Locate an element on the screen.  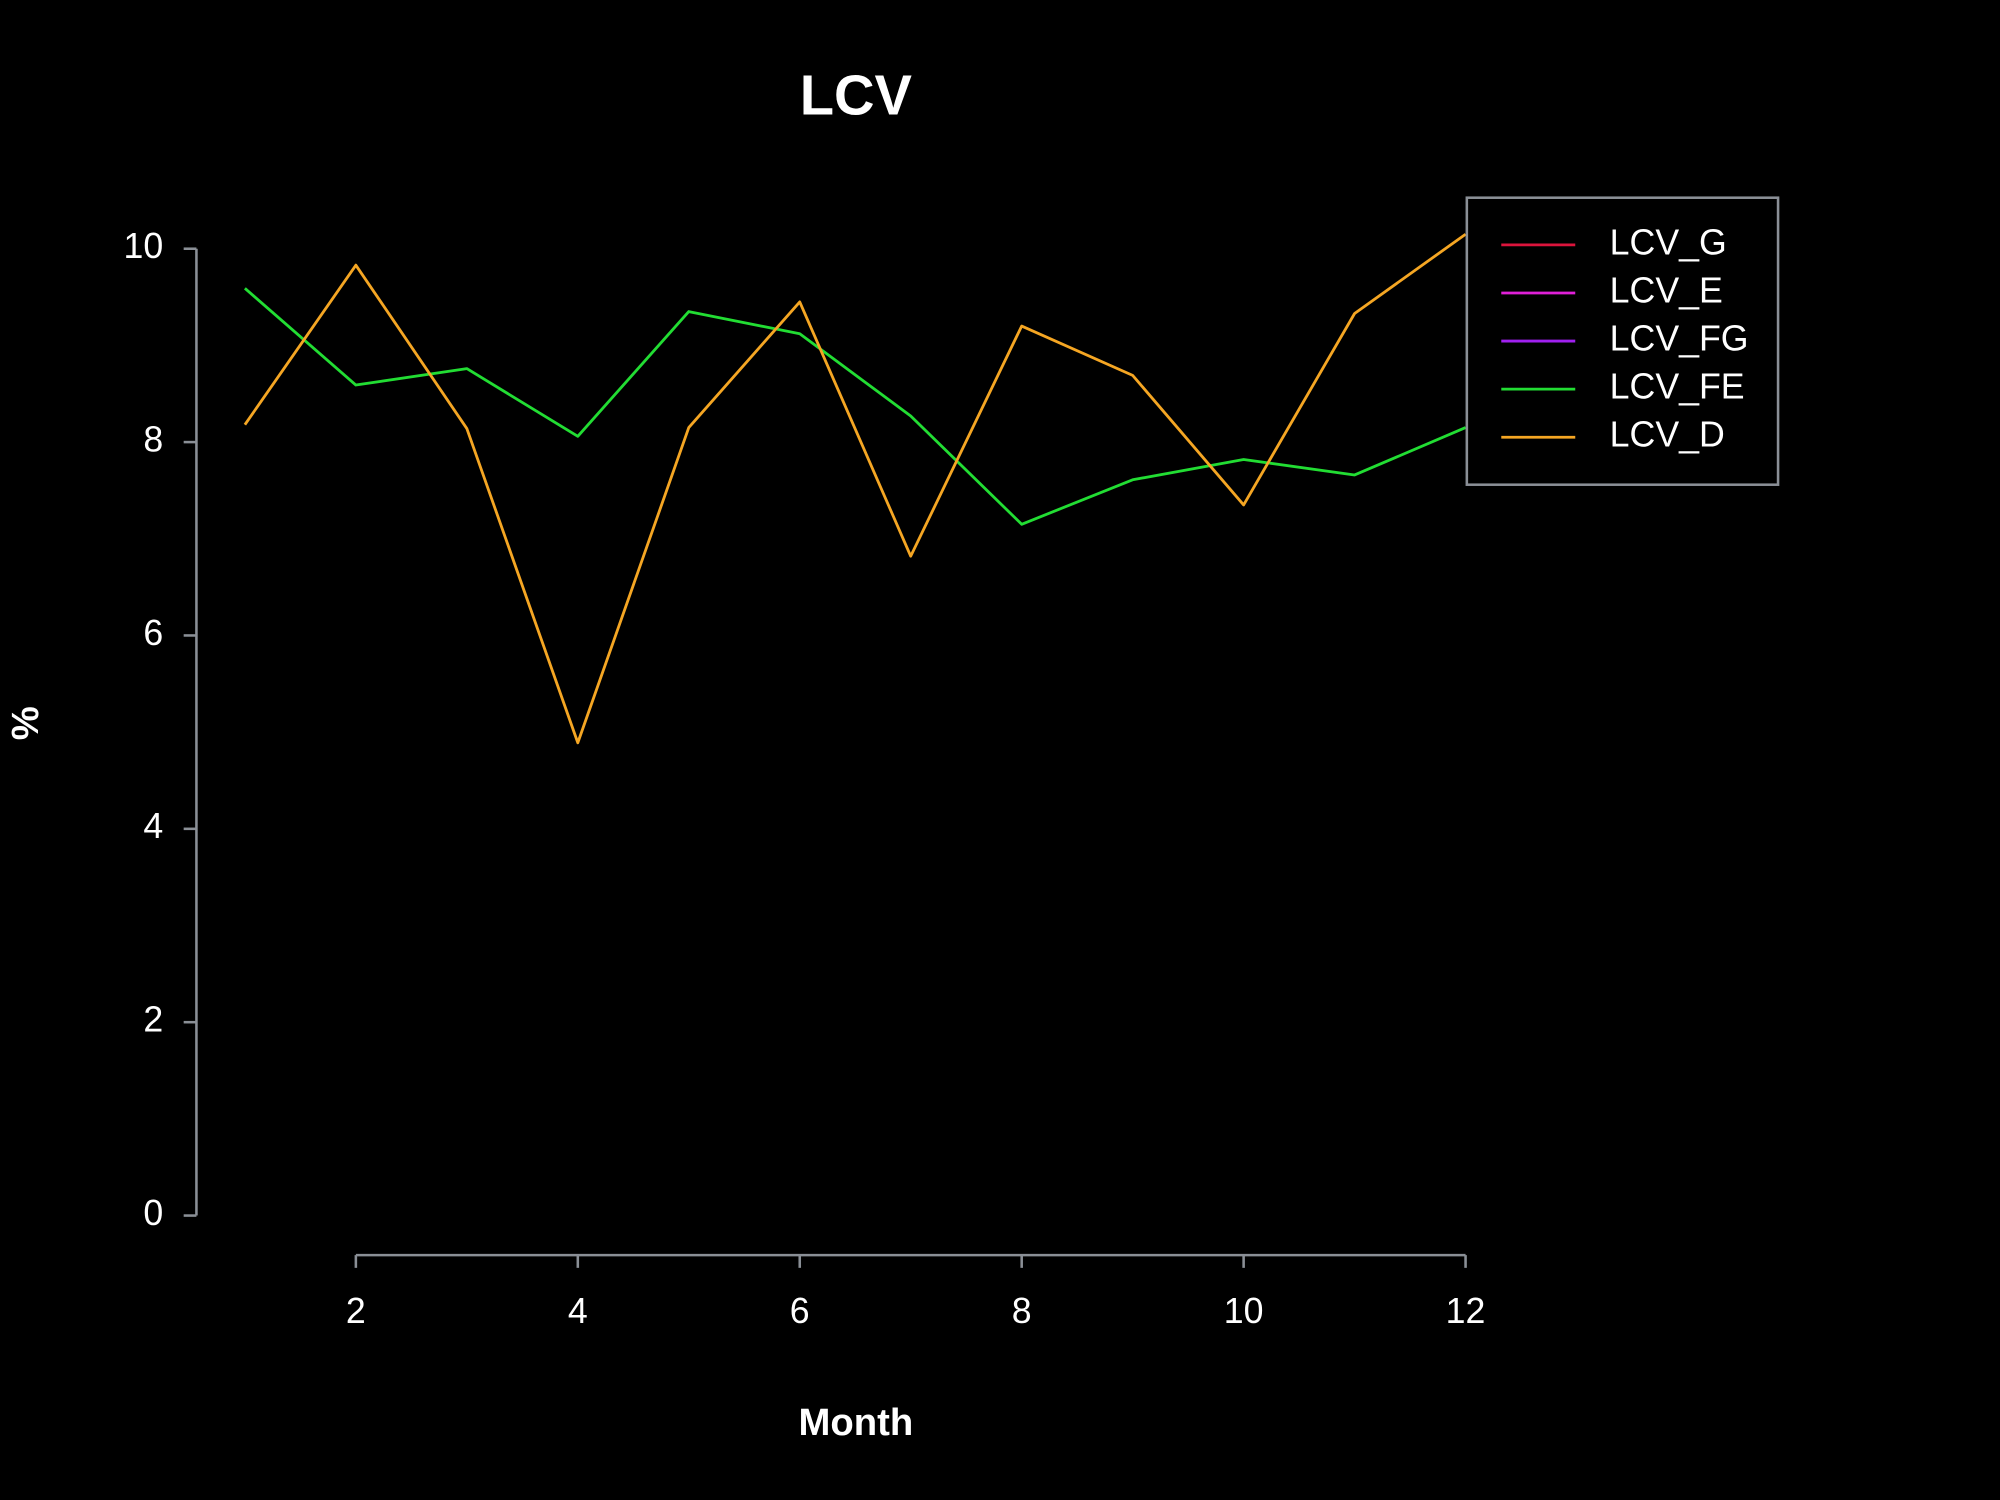
y-tick-label: 8 is located at coordinates (153, 440).